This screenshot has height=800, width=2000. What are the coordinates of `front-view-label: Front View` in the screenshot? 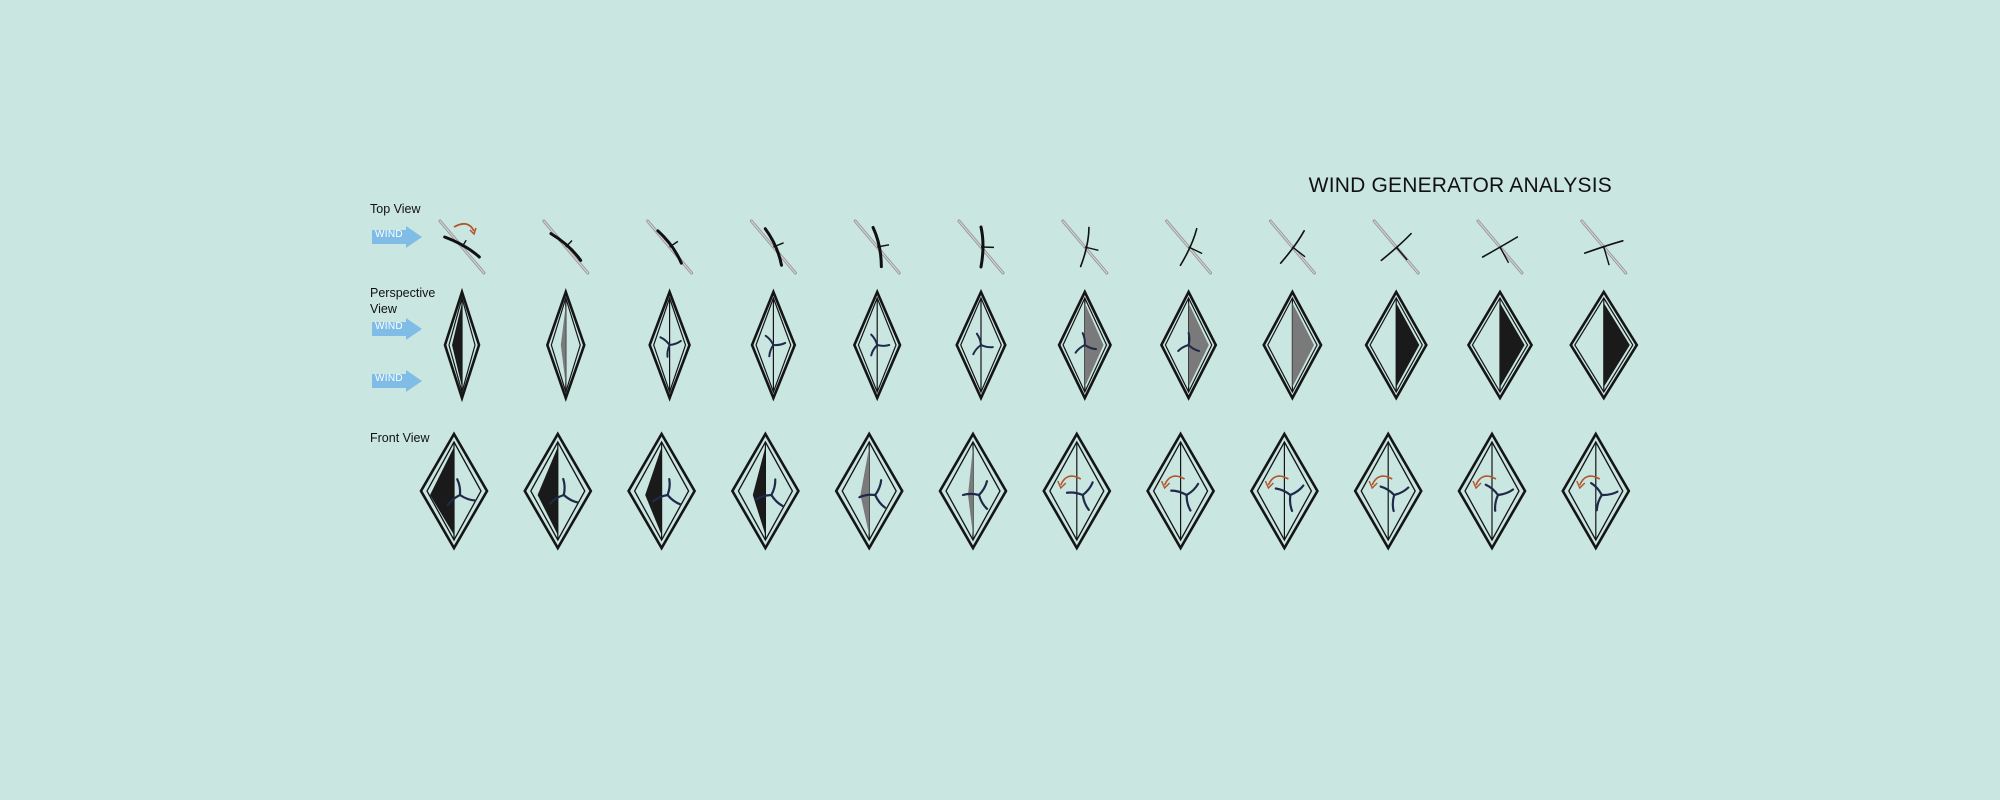 It's located at (400, 438).